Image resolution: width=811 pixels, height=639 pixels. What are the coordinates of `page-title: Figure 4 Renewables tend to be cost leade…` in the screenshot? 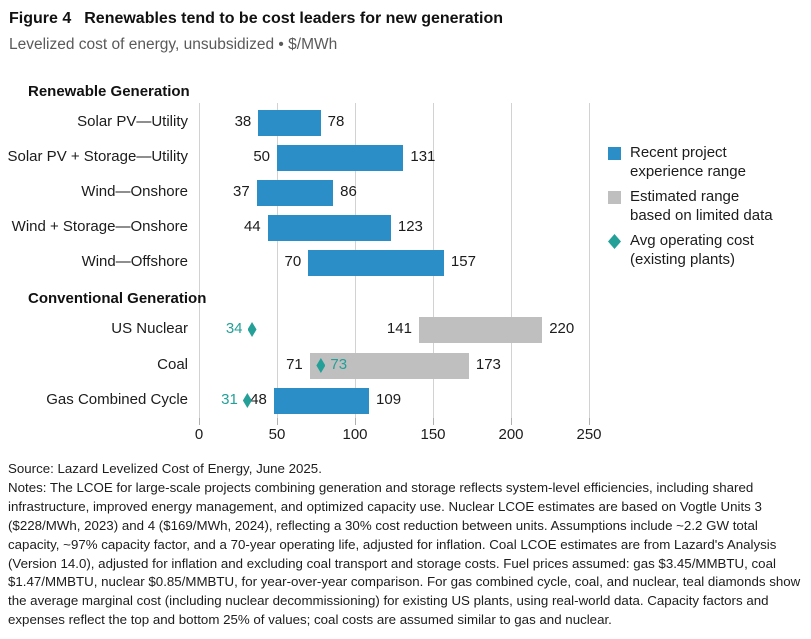 It's located at (256, 19).